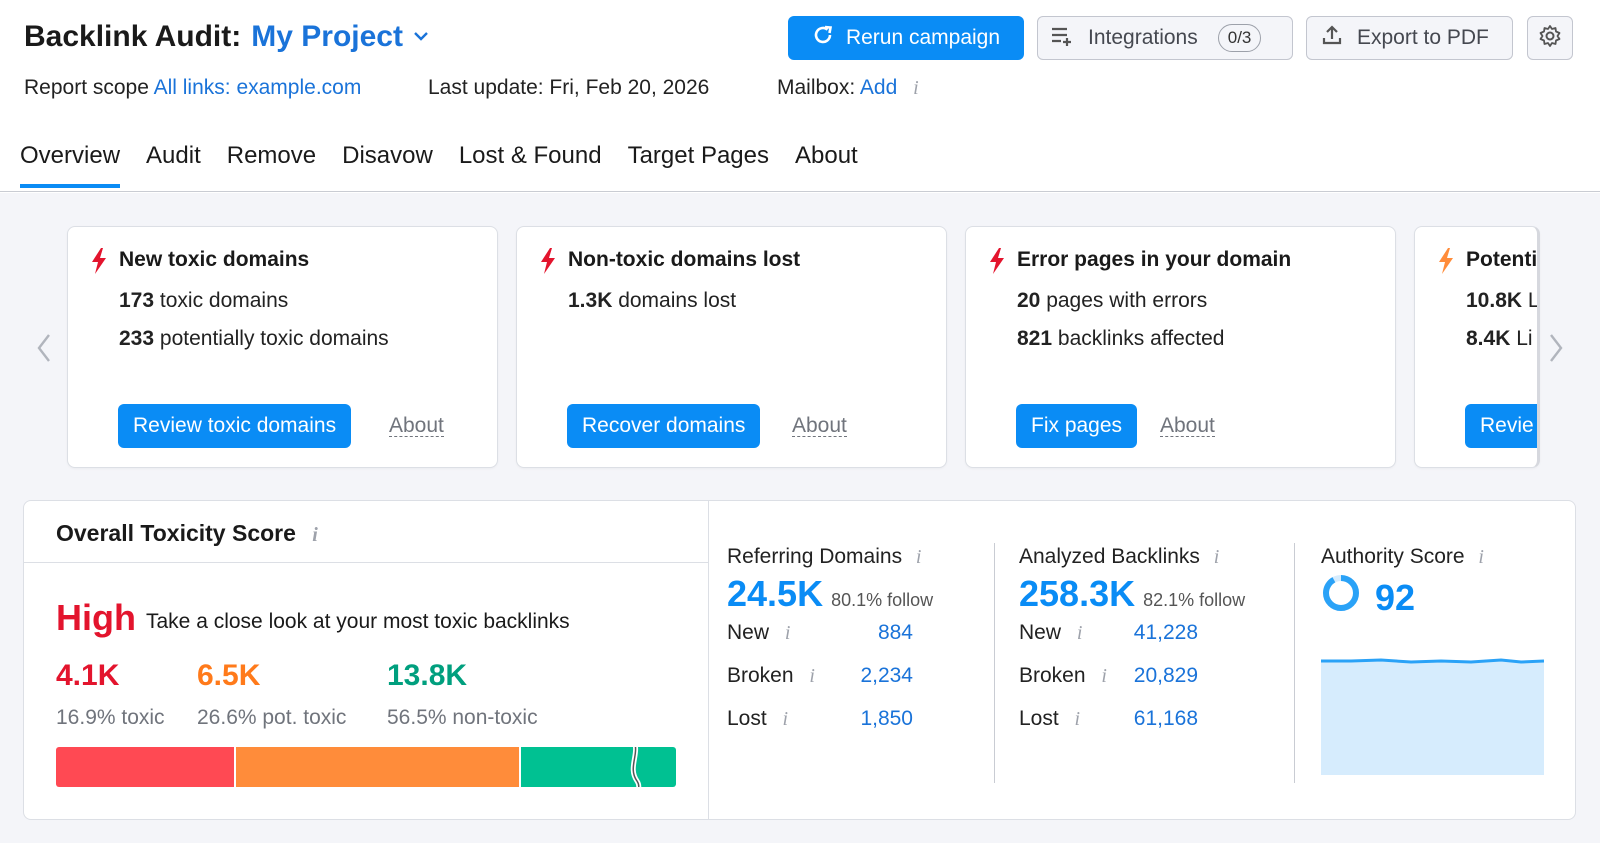  Describe the element at coordinates (421, 35) in the screenshot. I see `chevron-down-icon` at that location.